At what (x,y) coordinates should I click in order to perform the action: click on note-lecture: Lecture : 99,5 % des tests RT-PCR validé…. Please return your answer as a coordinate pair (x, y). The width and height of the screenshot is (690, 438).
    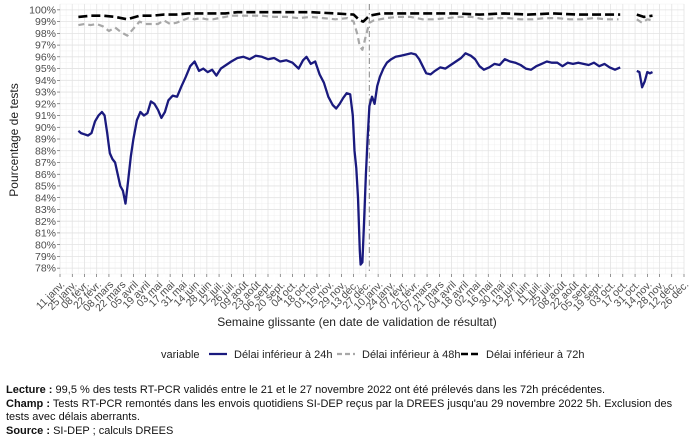
    Looking at the image, I should click on (346, 391).